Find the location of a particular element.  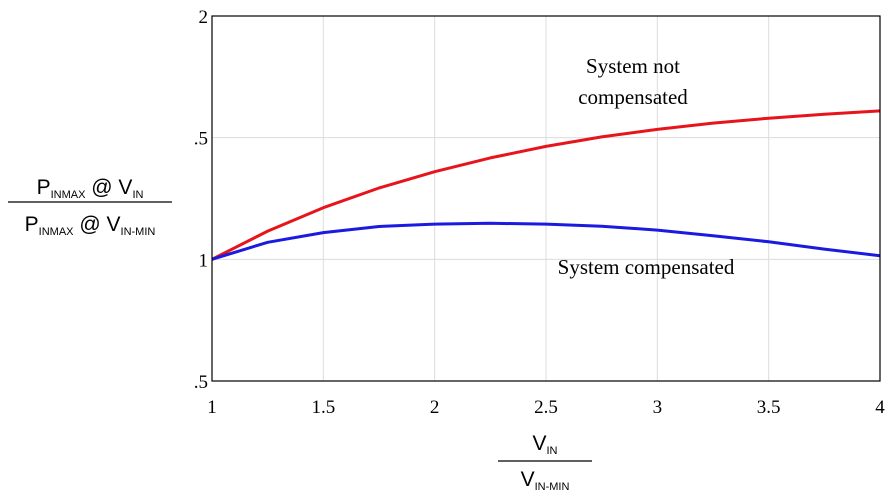

y-label-numerator: PINMAX @ VIN is located at coordinates (90, 188).